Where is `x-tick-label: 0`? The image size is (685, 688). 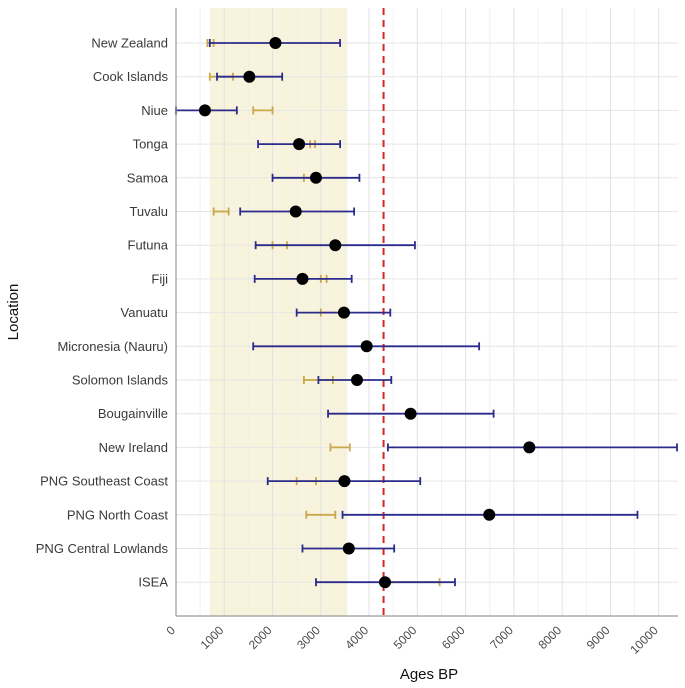
x-tick-label: 0 is located at coordinates (170, 630).